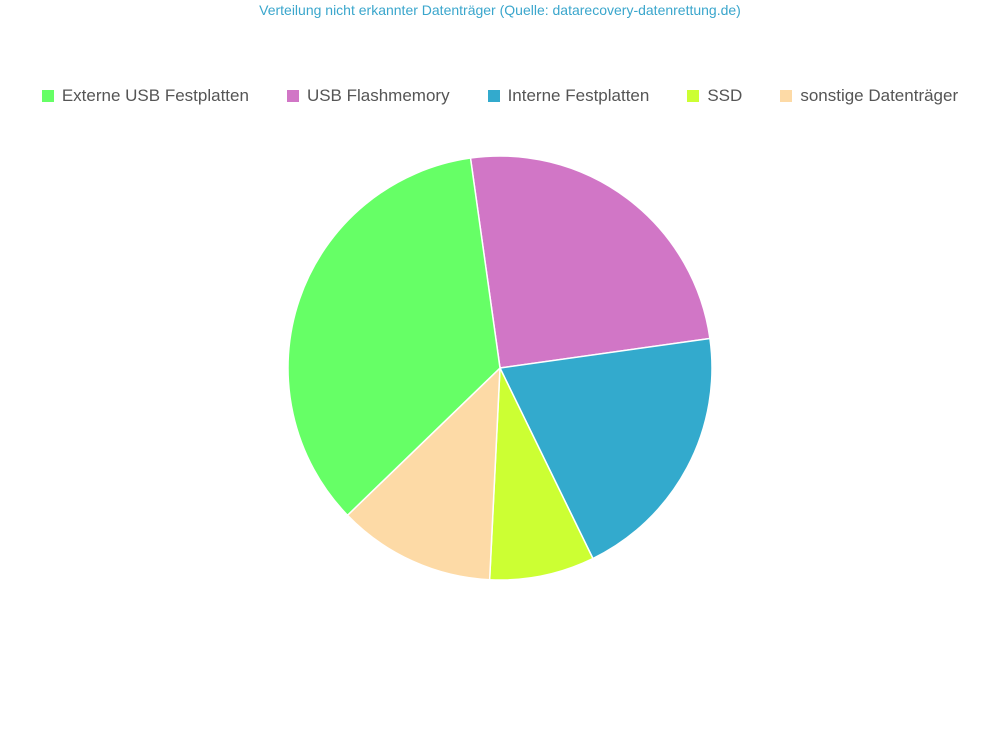  What do you see at coordinates (590, 262) in the screenshot?
I see `pie-slice-usb-flashmemory` at bounding box center [590, 262].